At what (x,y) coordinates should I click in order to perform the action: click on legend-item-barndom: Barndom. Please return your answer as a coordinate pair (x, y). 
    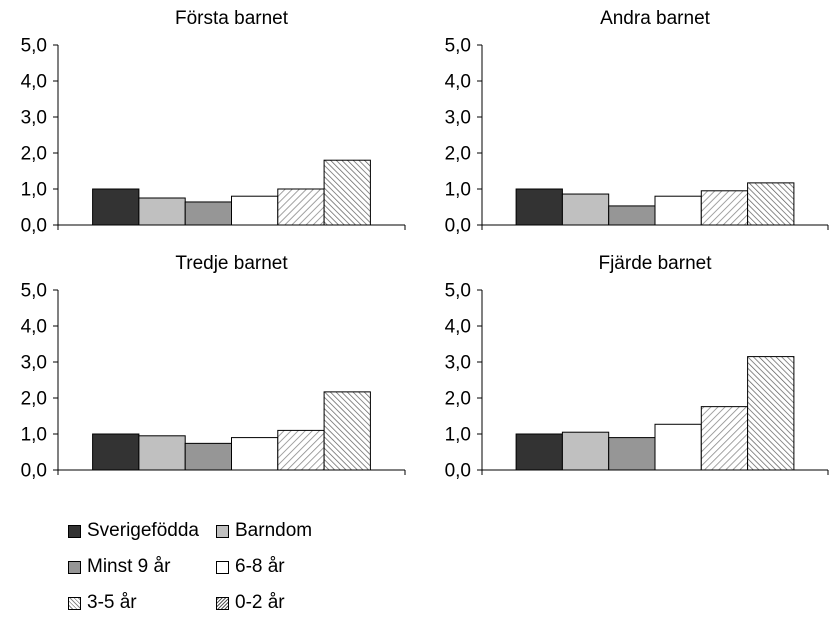
    Looking at the image, I should click on (264, 531).